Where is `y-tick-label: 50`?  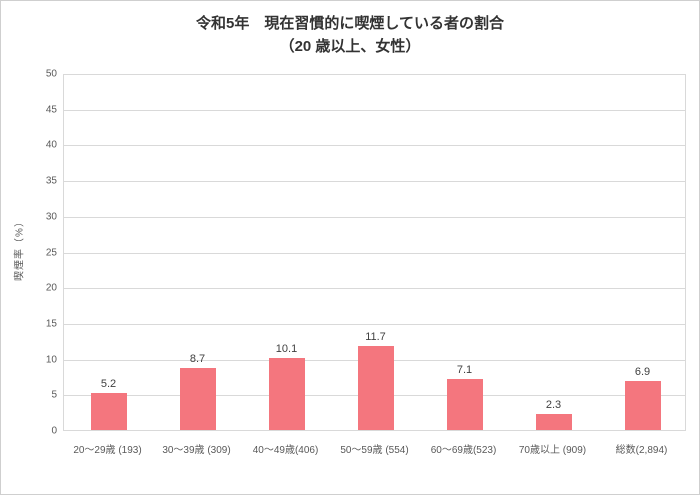
y-tick-label: 50 is located at coordinates (51, 74).